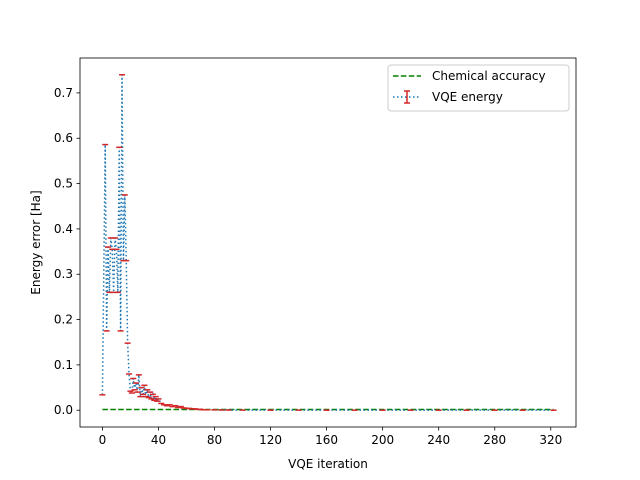 The image size is (640, 480). What do you see at coordinates (328, 464) in the screenshot?
I see `x-axis-label: VQE iteration` at bounding box center [328, 464].